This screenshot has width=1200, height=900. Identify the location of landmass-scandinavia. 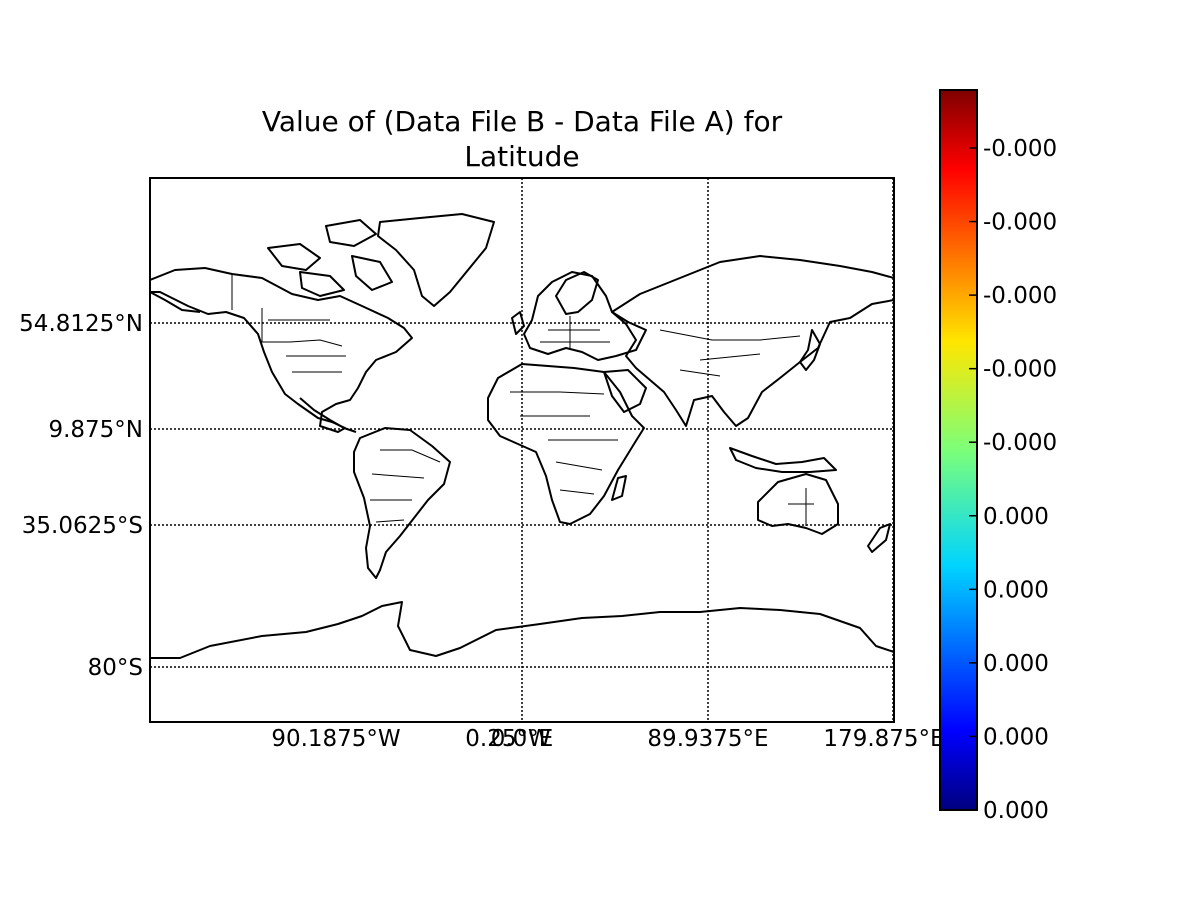
(577, 293).